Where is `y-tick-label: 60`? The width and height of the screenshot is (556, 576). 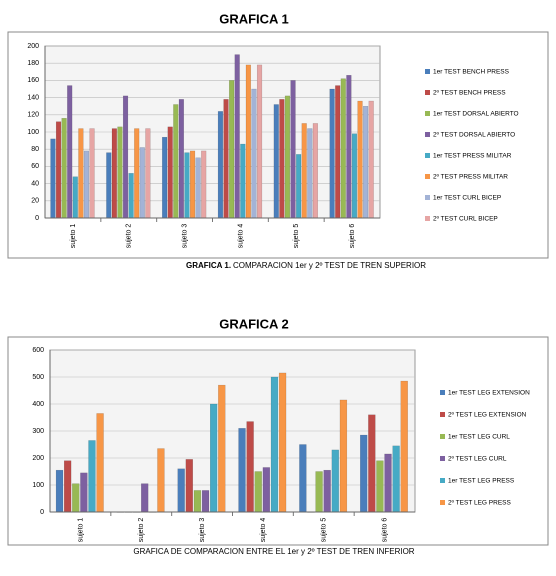
y-tick-label: 60 is located at coordinates (35, 166).